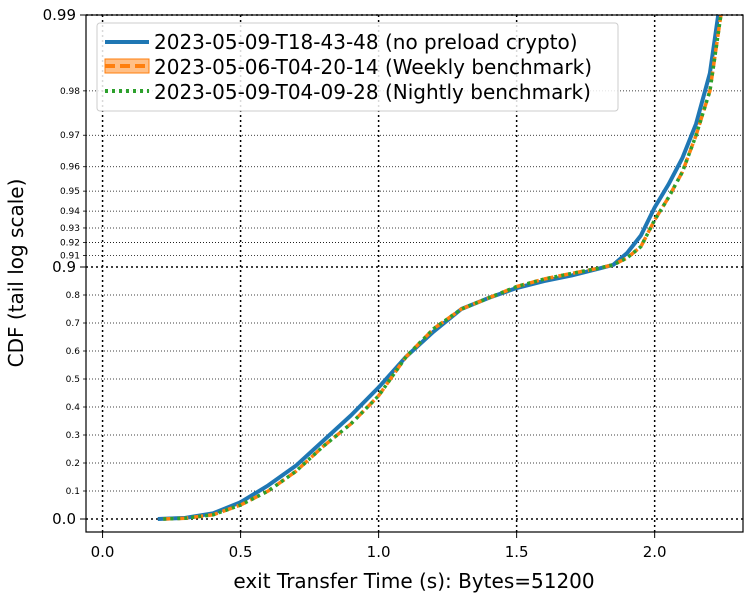 Image resolution: width=750 pixels, height=600 pixels. Describe the element at coordinates (73, 296) in the screenshot. I see `y-minor-tick-label: 0.8` at that location.